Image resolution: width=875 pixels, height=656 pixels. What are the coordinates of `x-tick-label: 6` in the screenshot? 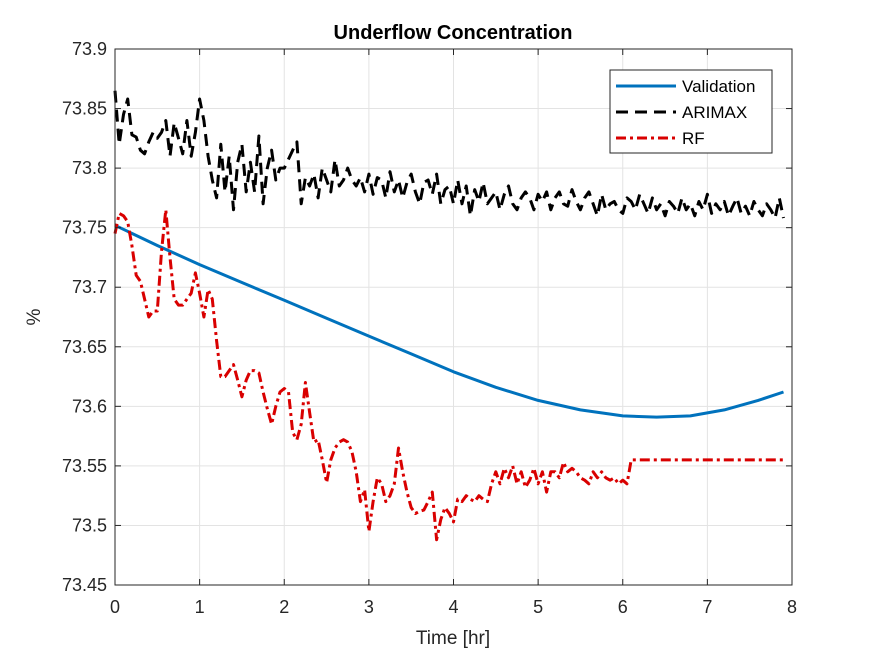 It's located at (623, 607).